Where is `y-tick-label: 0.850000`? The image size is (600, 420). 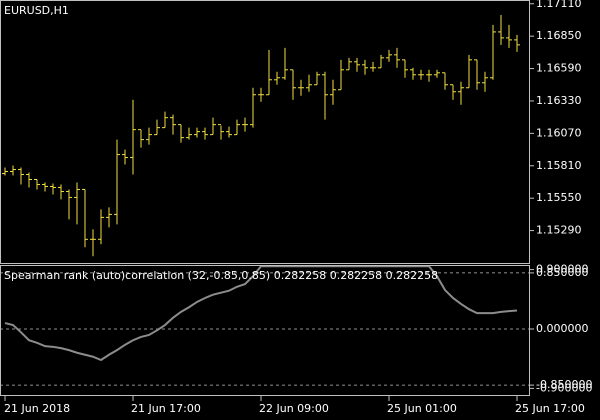 y-tick-label: 0.850000 is located at coordinates (562, 272).